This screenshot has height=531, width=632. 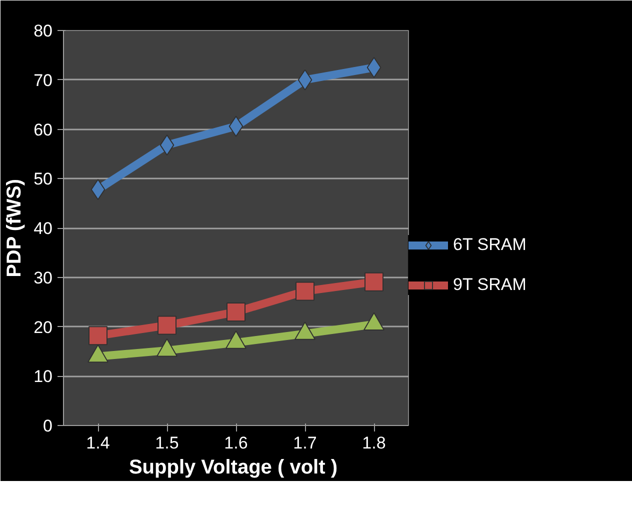 What do you see at coordinates (43, 31) in the screenshot?
I see `y-tick-label: 80` at bounding box center [43, 31].